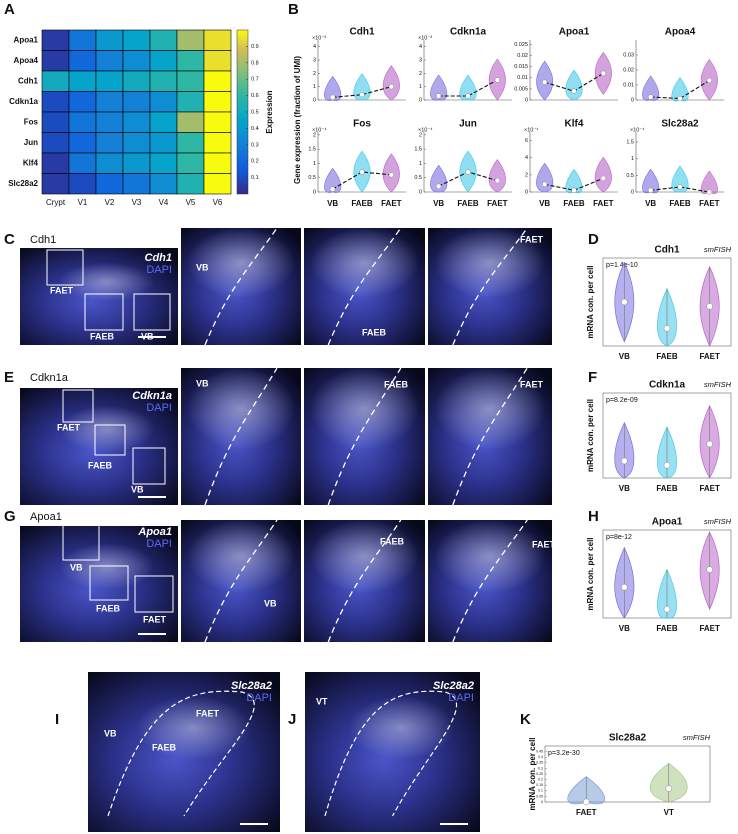 Image resolution: width=738 pixels, height=834 pixels. What do you see at coordinates (110, 733) in the screenshot?
I see `region-label: VB` at bounding box center [110, 733].